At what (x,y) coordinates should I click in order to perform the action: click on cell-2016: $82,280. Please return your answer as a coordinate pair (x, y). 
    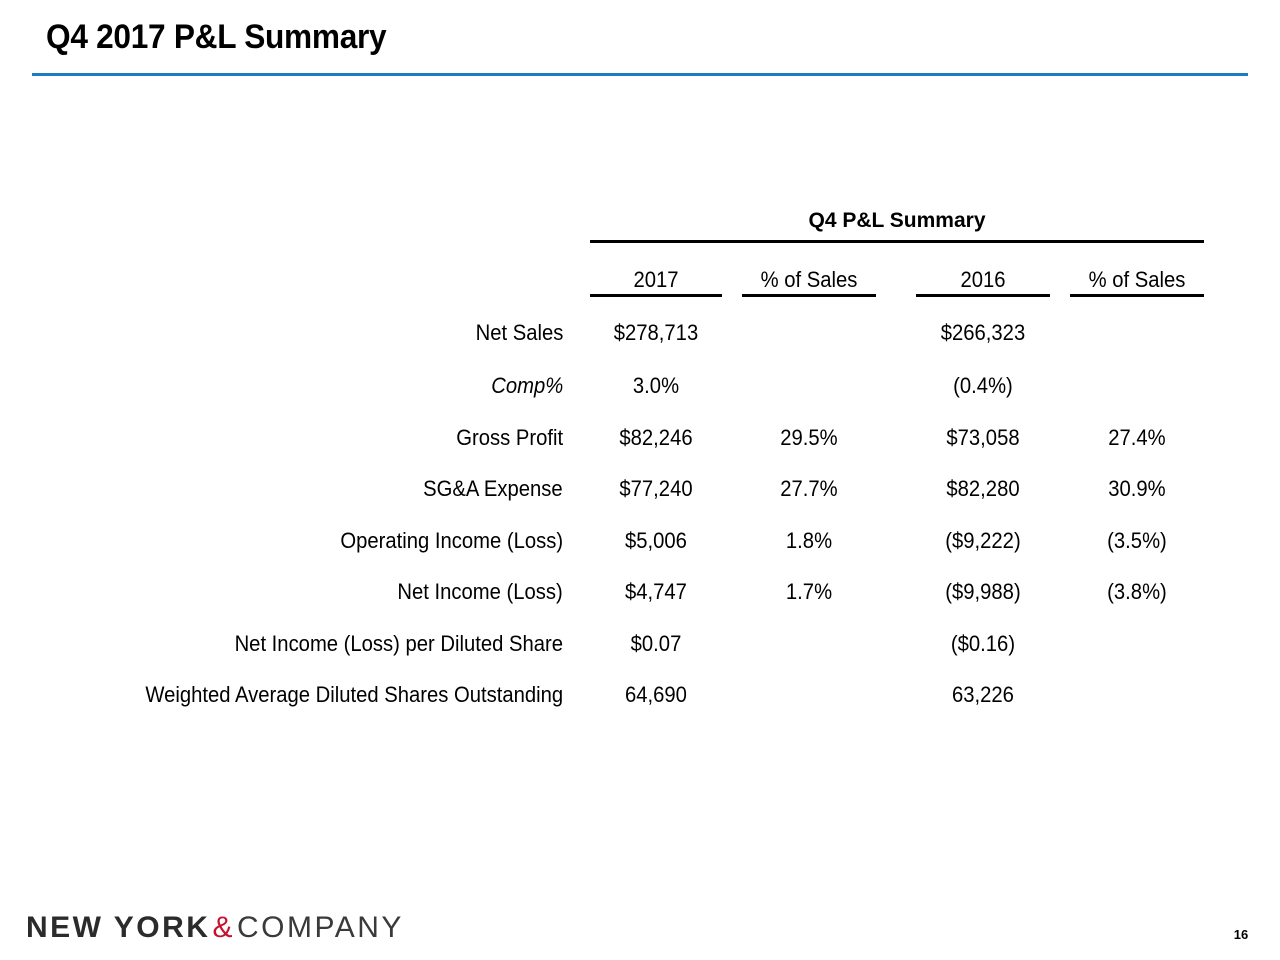
    Looking at the image, I should click on (983, 488).